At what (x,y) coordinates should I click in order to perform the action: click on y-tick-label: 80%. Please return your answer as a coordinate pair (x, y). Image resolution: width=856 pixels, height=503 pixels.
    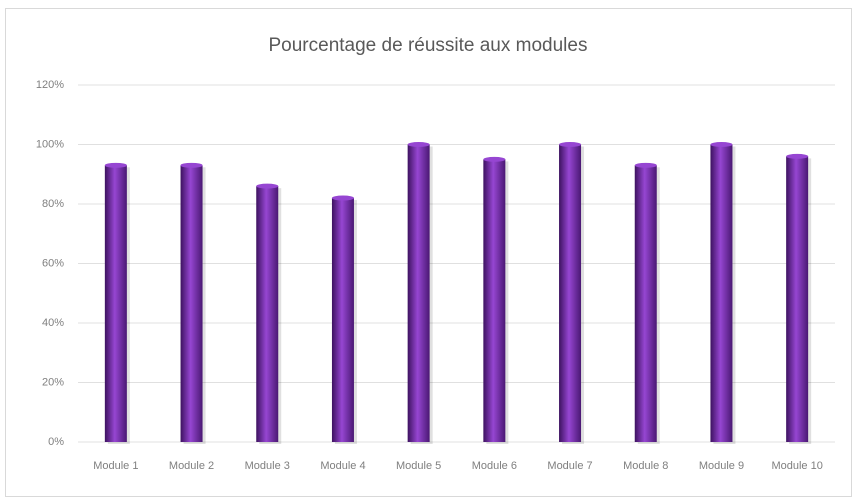
    Looking at the image, I should click on (53, 204).